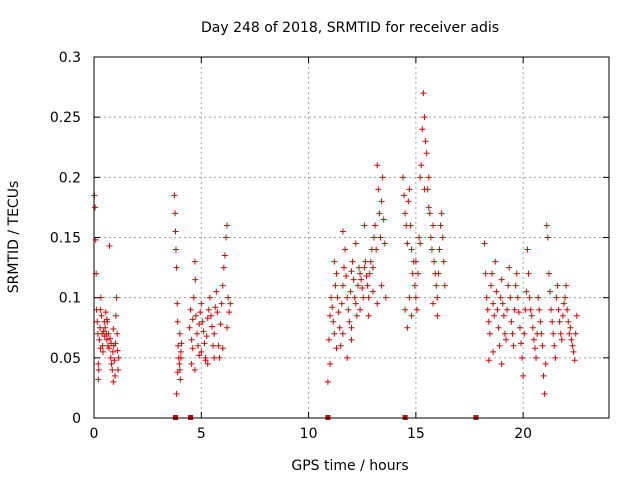 The image size is (640, 480). Describe the element at coordinates (65, 118) in the screenshot. I see `y-tick-label: 0.25` at that location.